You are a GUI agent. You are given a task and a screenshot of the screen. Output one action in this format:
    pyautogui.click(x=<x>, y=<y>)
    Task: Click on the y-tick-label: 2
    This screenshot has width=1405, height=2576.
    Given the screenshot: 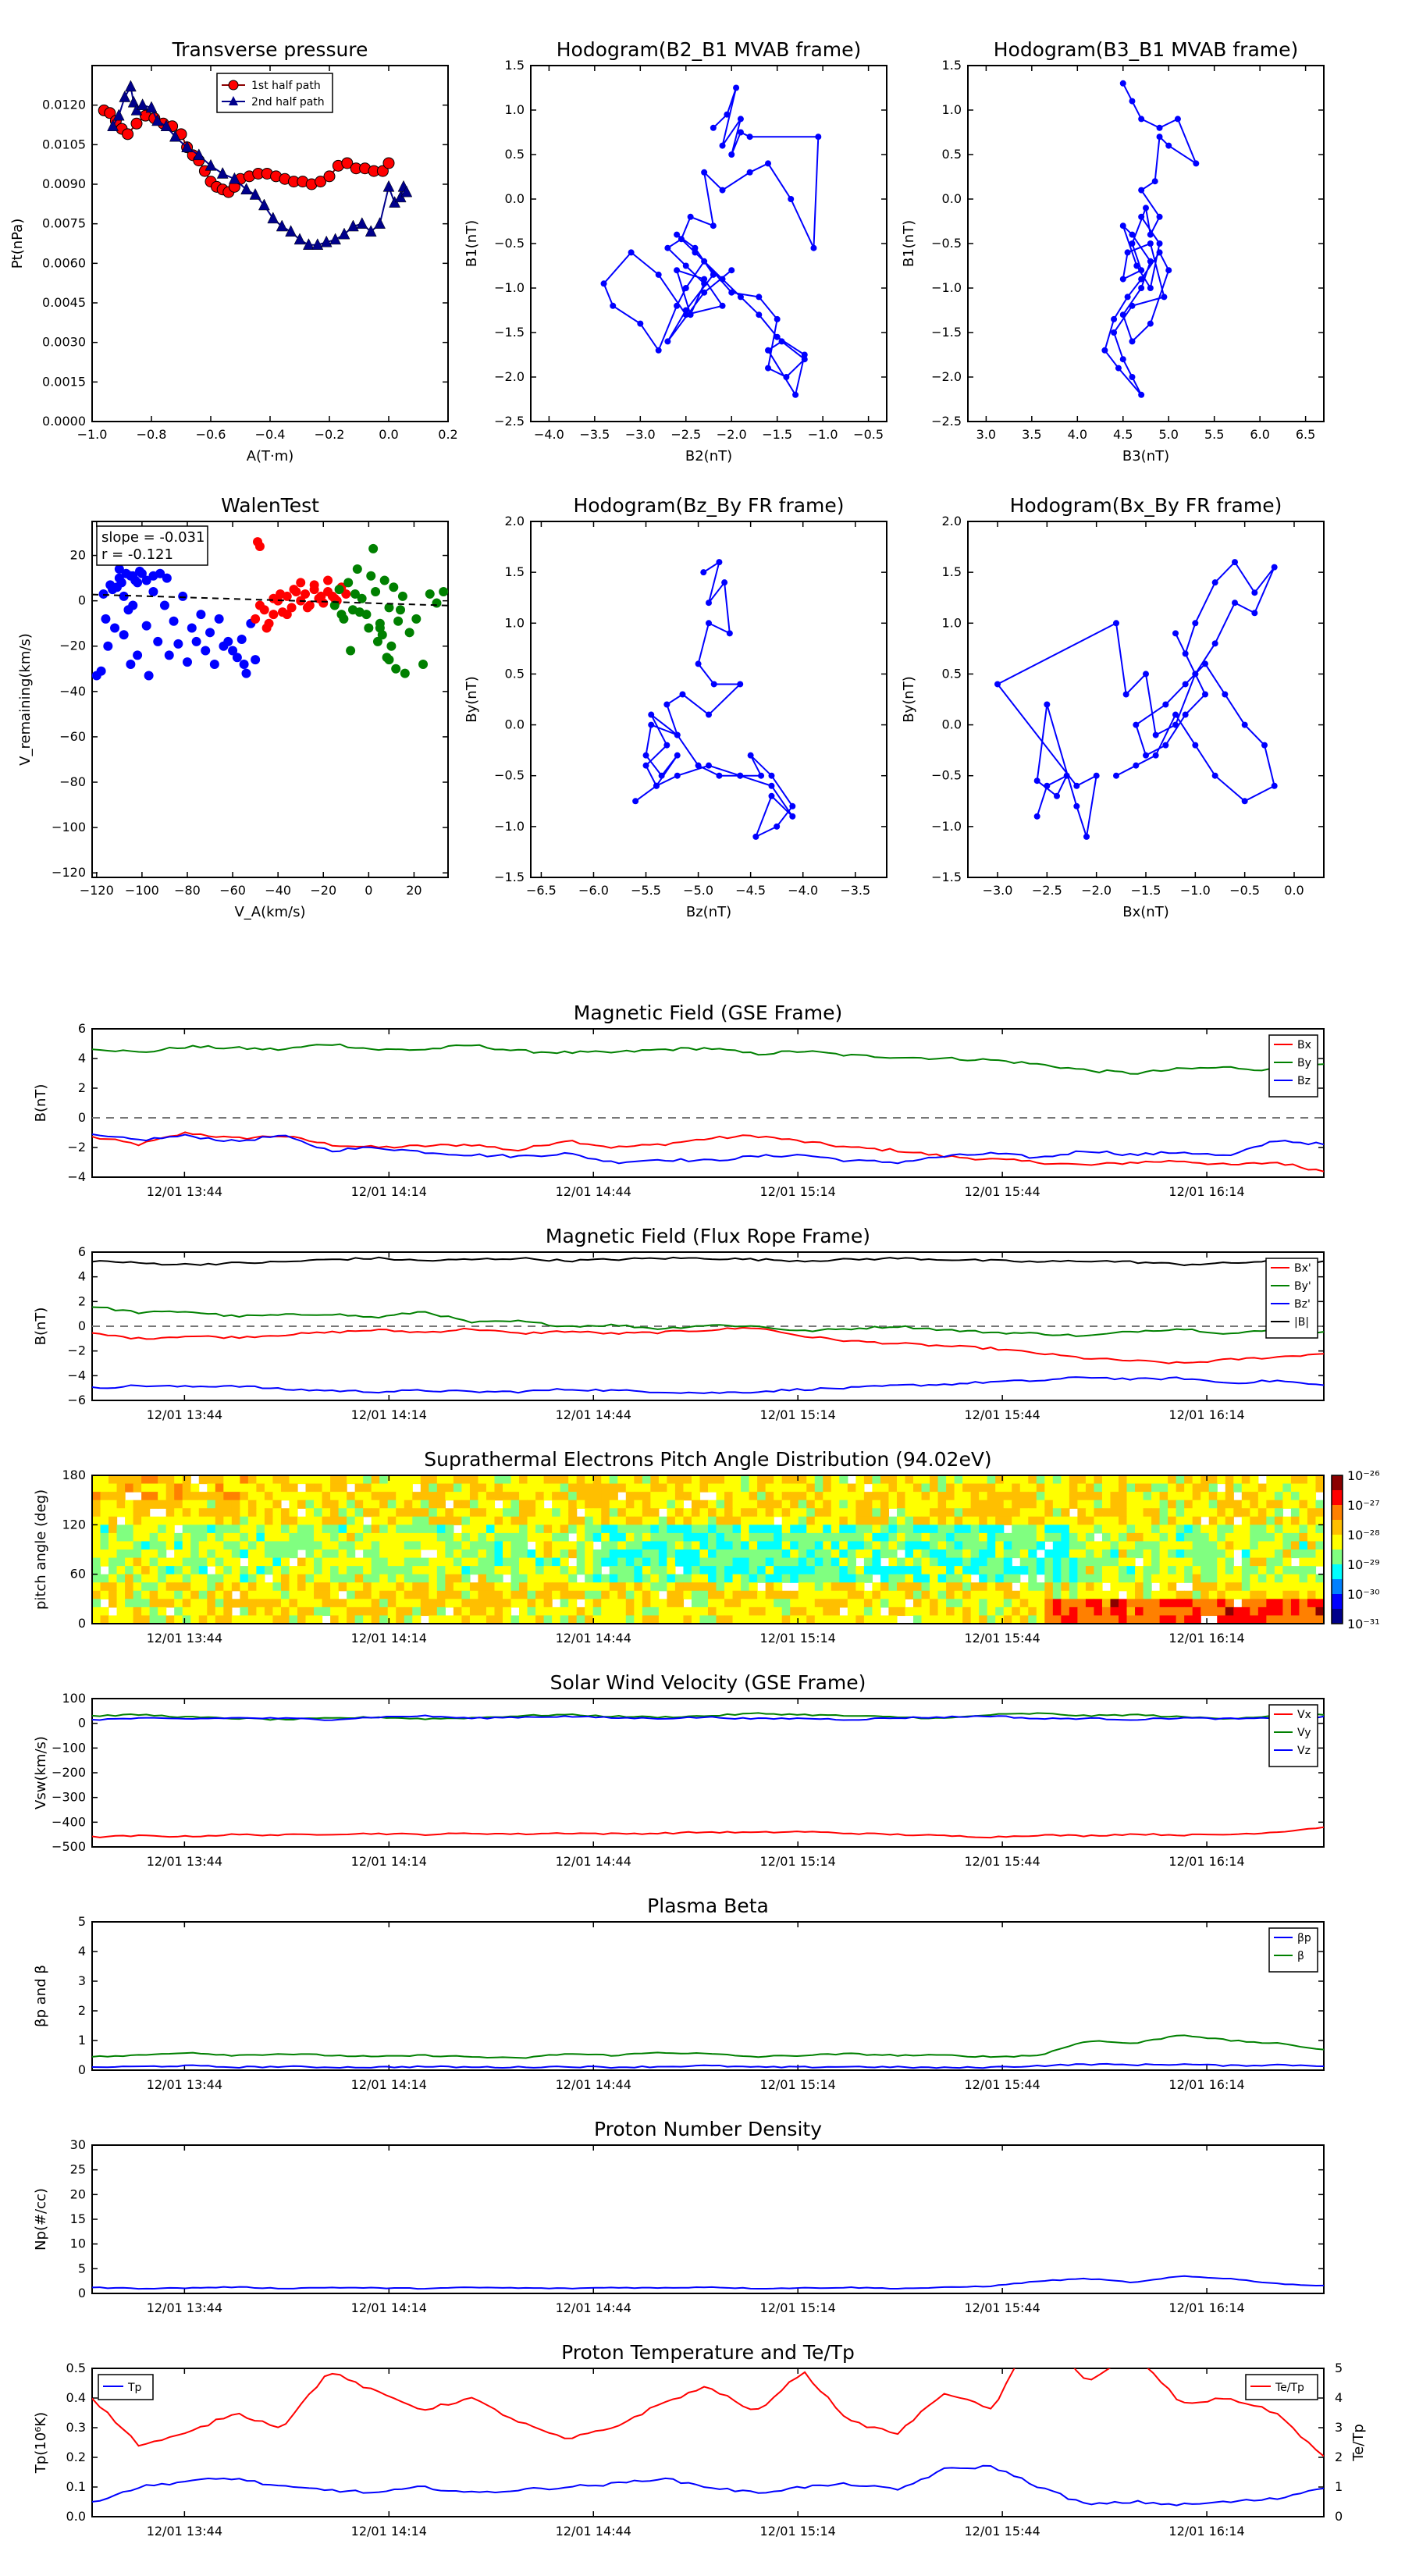 What is the action you would take?
    pyautogui.click(x=82, y=1087)
    